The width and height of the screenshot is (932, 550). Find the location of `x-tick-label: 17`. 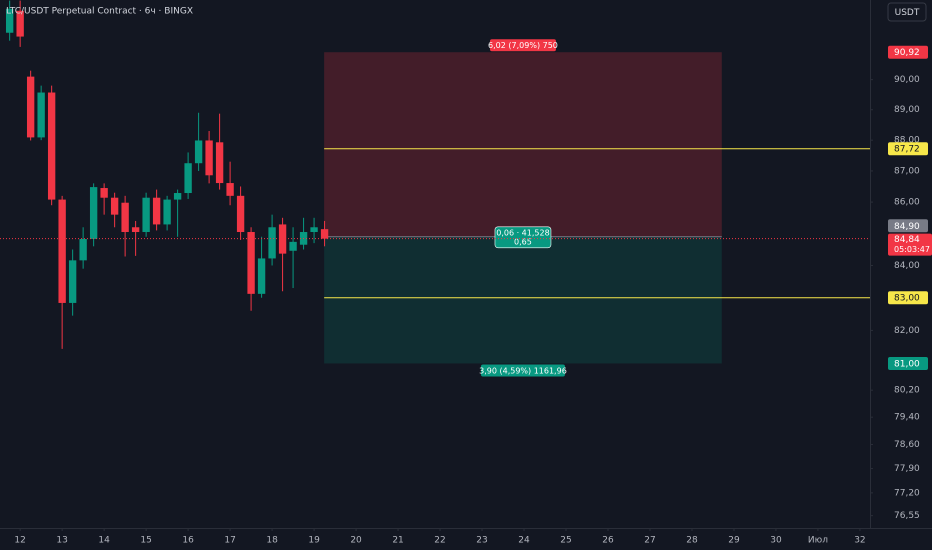

x-tick-label: 17 is located at coordinates (229, 541).